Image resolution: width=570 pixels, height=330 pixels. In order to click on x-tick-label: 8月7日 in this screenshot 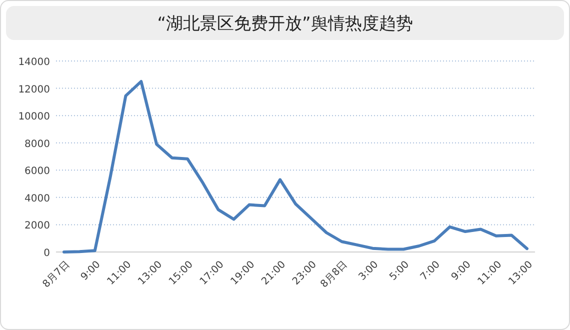, I will do `click(56, 274)`.